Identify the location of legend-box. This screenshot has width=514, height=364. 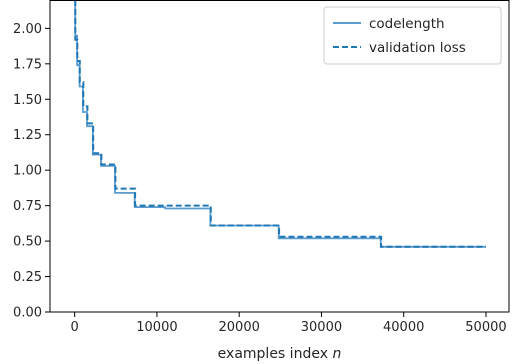
(412, 35).